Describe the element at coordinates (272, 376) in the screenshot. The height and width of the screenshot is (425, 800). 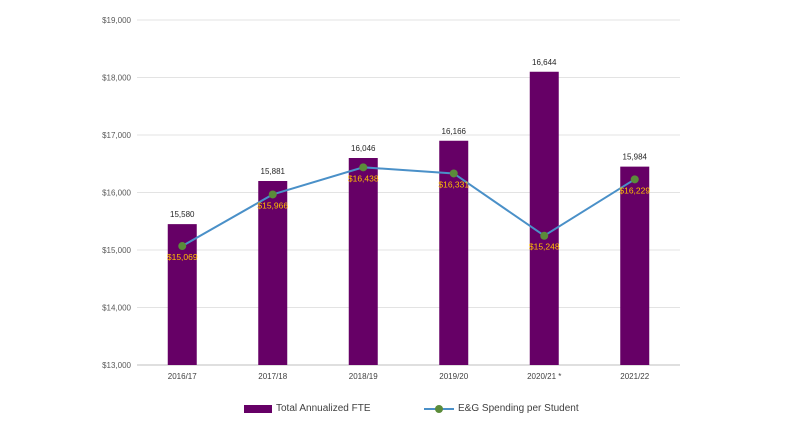
I see `x-tick-label: 2017/18` at that location.